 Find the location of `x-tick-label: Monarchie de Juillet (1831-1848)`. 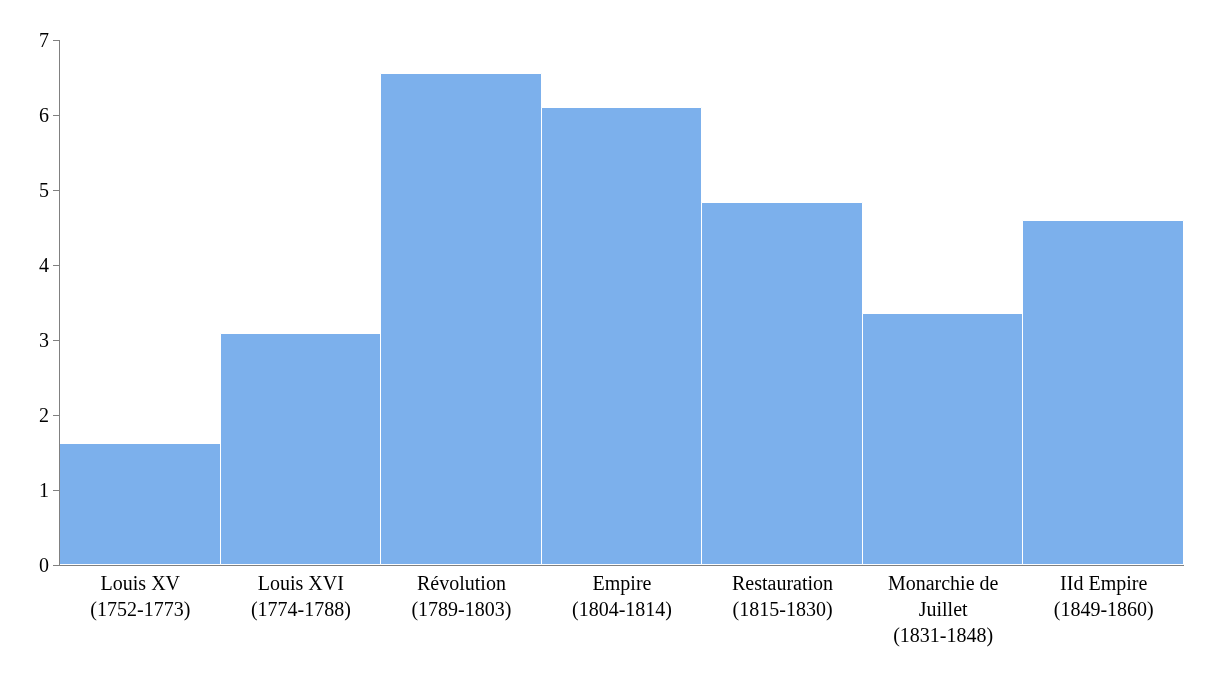

x-tick-label: Monarchie de Juillet (1831-1848) is located at coordinates (943, 609).